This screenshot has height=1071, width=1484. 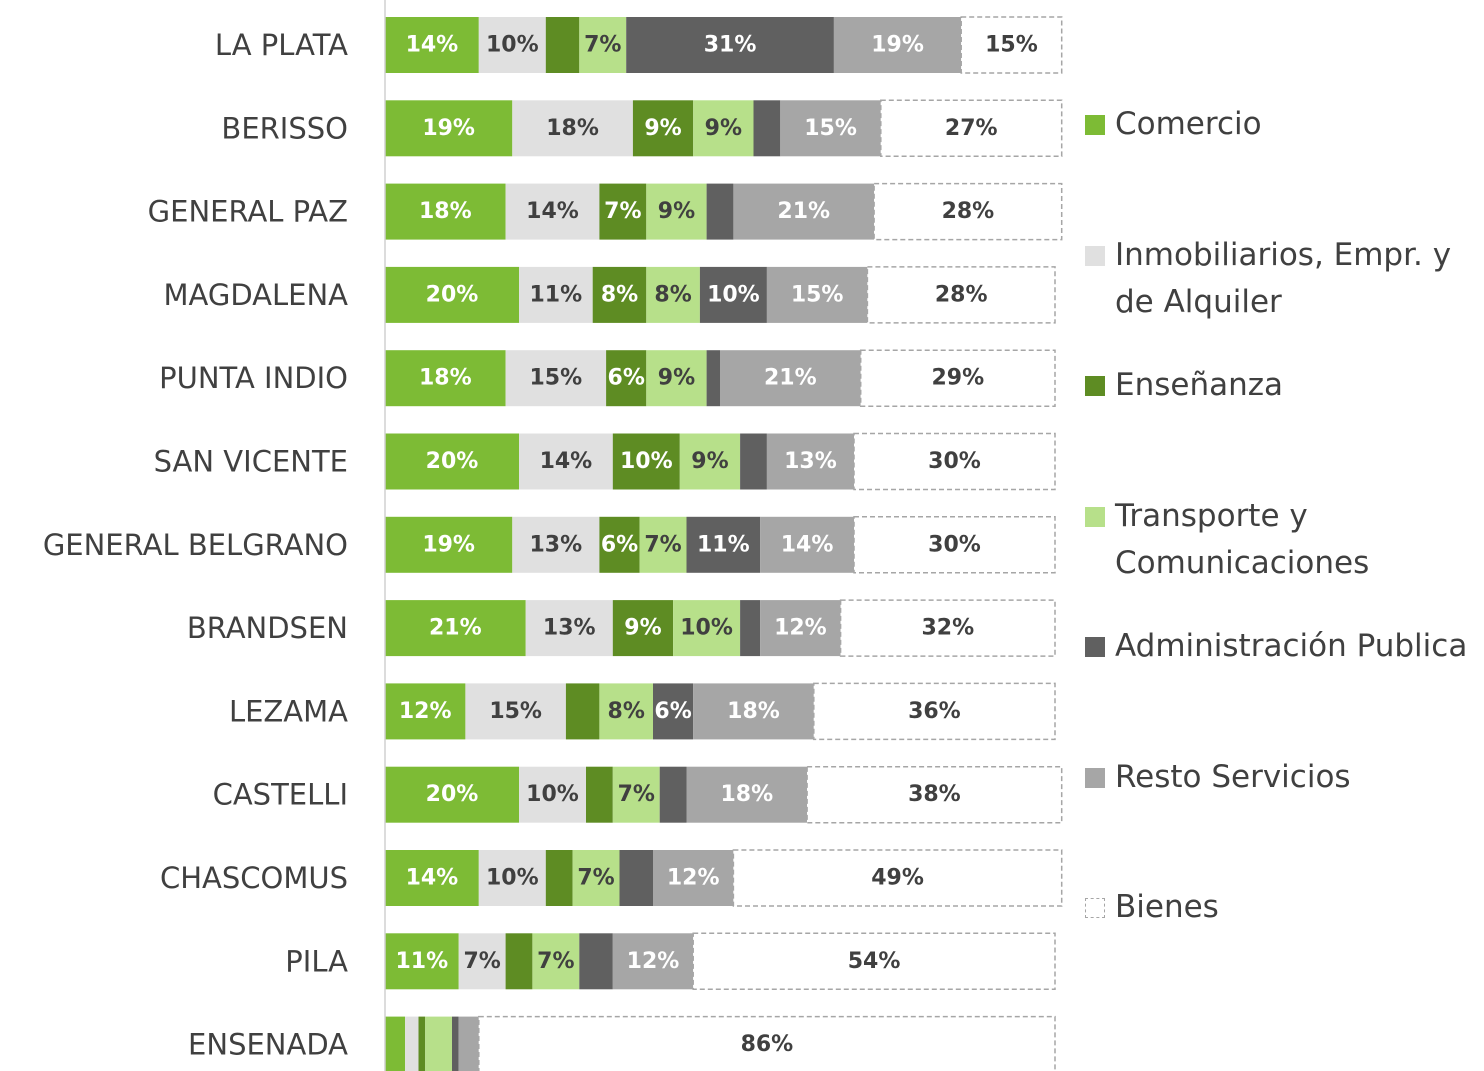 What do you see at coordinates (1242, 539) in the screenshot?
I see `legend-label: Transporte y Comunicaciones` at bounding box center [1242, 539].